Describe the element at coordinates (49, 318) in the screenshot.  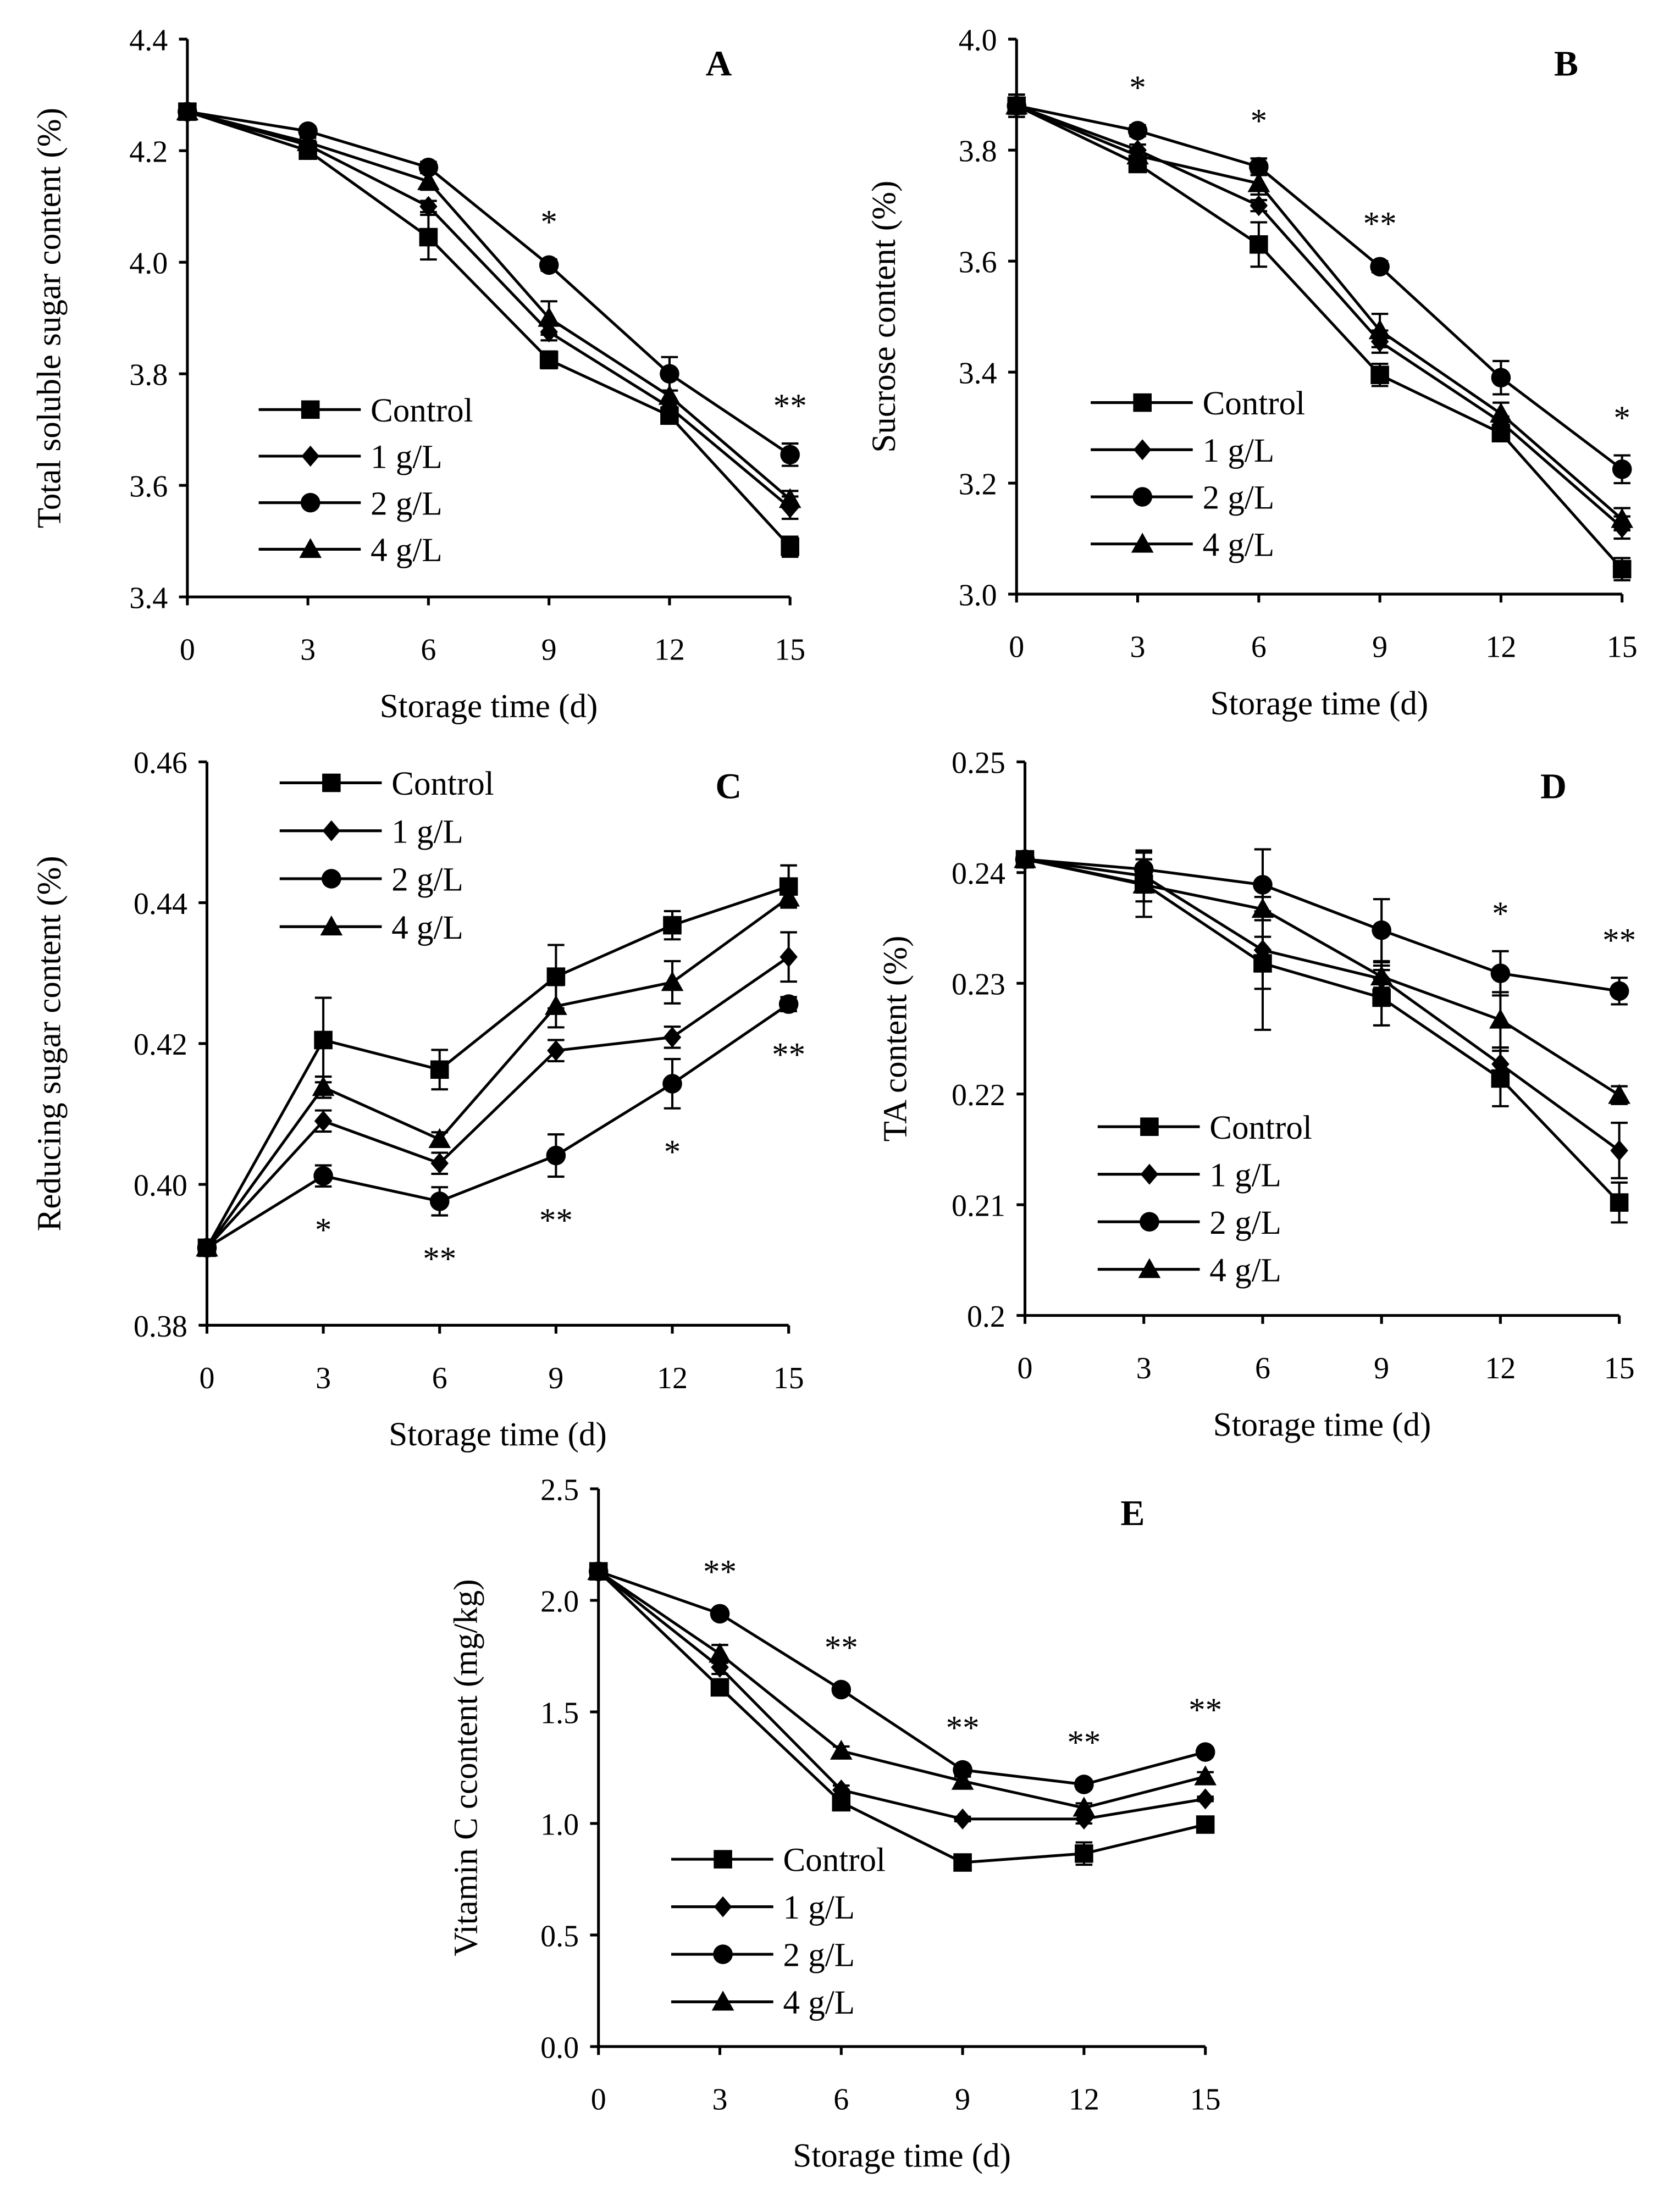
I see `y-axis-title: Total soluble sugar content (%)` at that location.